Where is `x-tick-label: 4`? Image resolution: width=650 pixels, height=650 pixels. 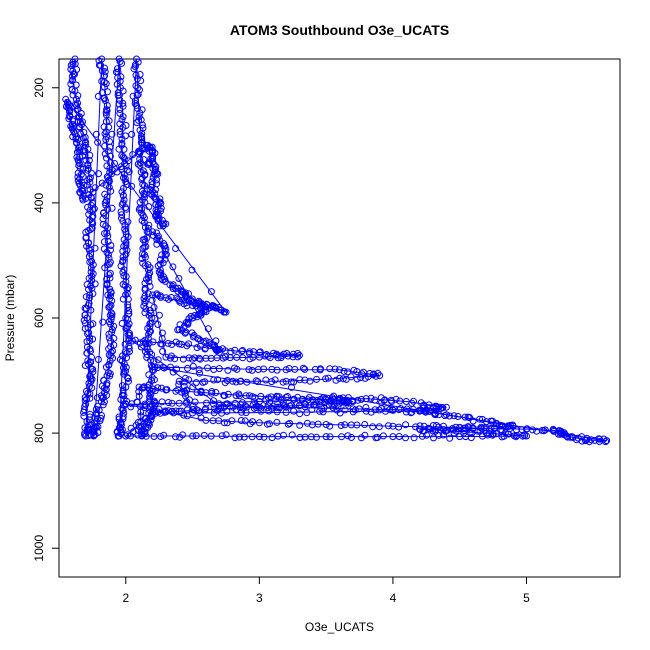
x-tick-label: 4 is located at coordinates (393, 598).